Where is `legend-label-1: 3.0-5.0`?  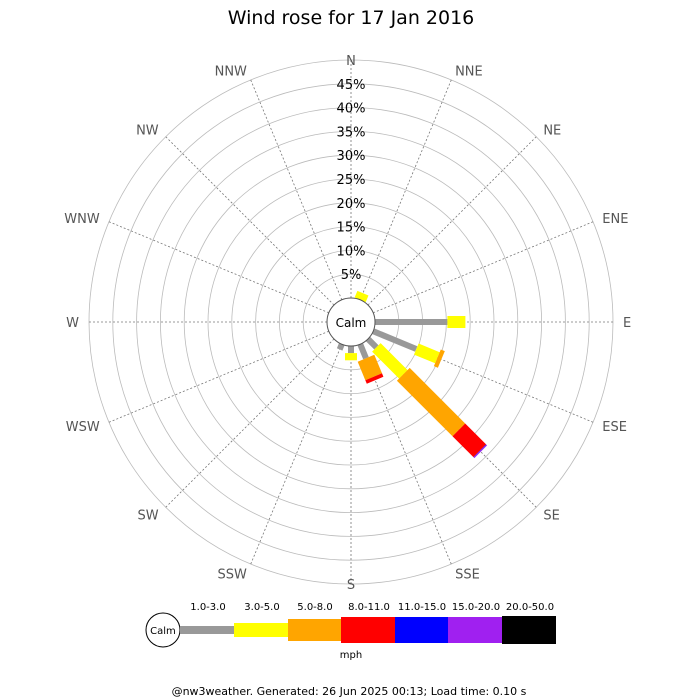 legend-label-1: 3.0-5.0 is located at coordinates (261, 607).